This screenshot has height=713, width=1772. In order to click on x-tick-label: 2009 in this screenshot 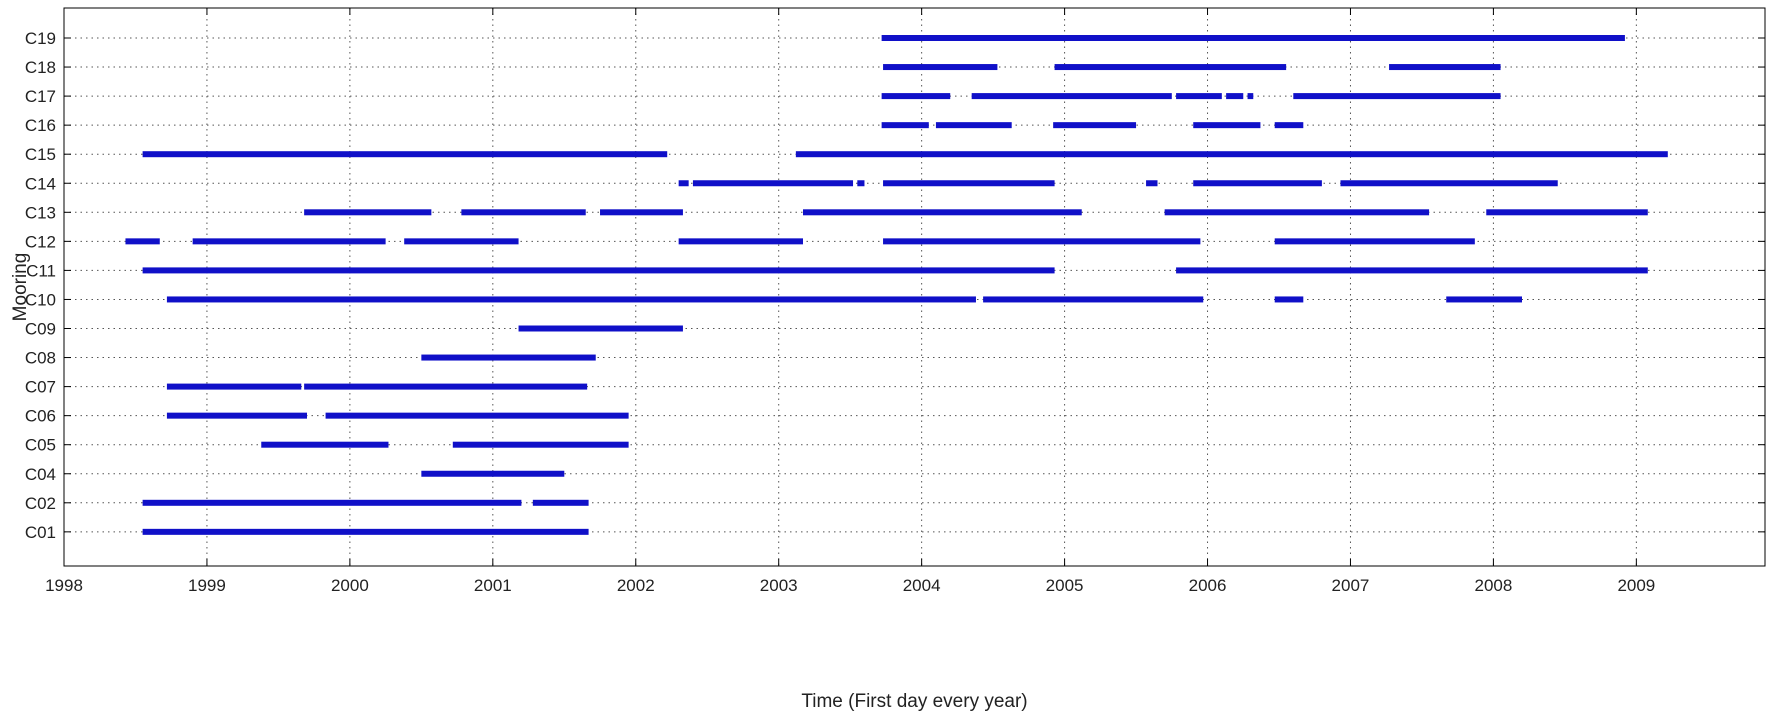, I will do `click(1636, 585)`.